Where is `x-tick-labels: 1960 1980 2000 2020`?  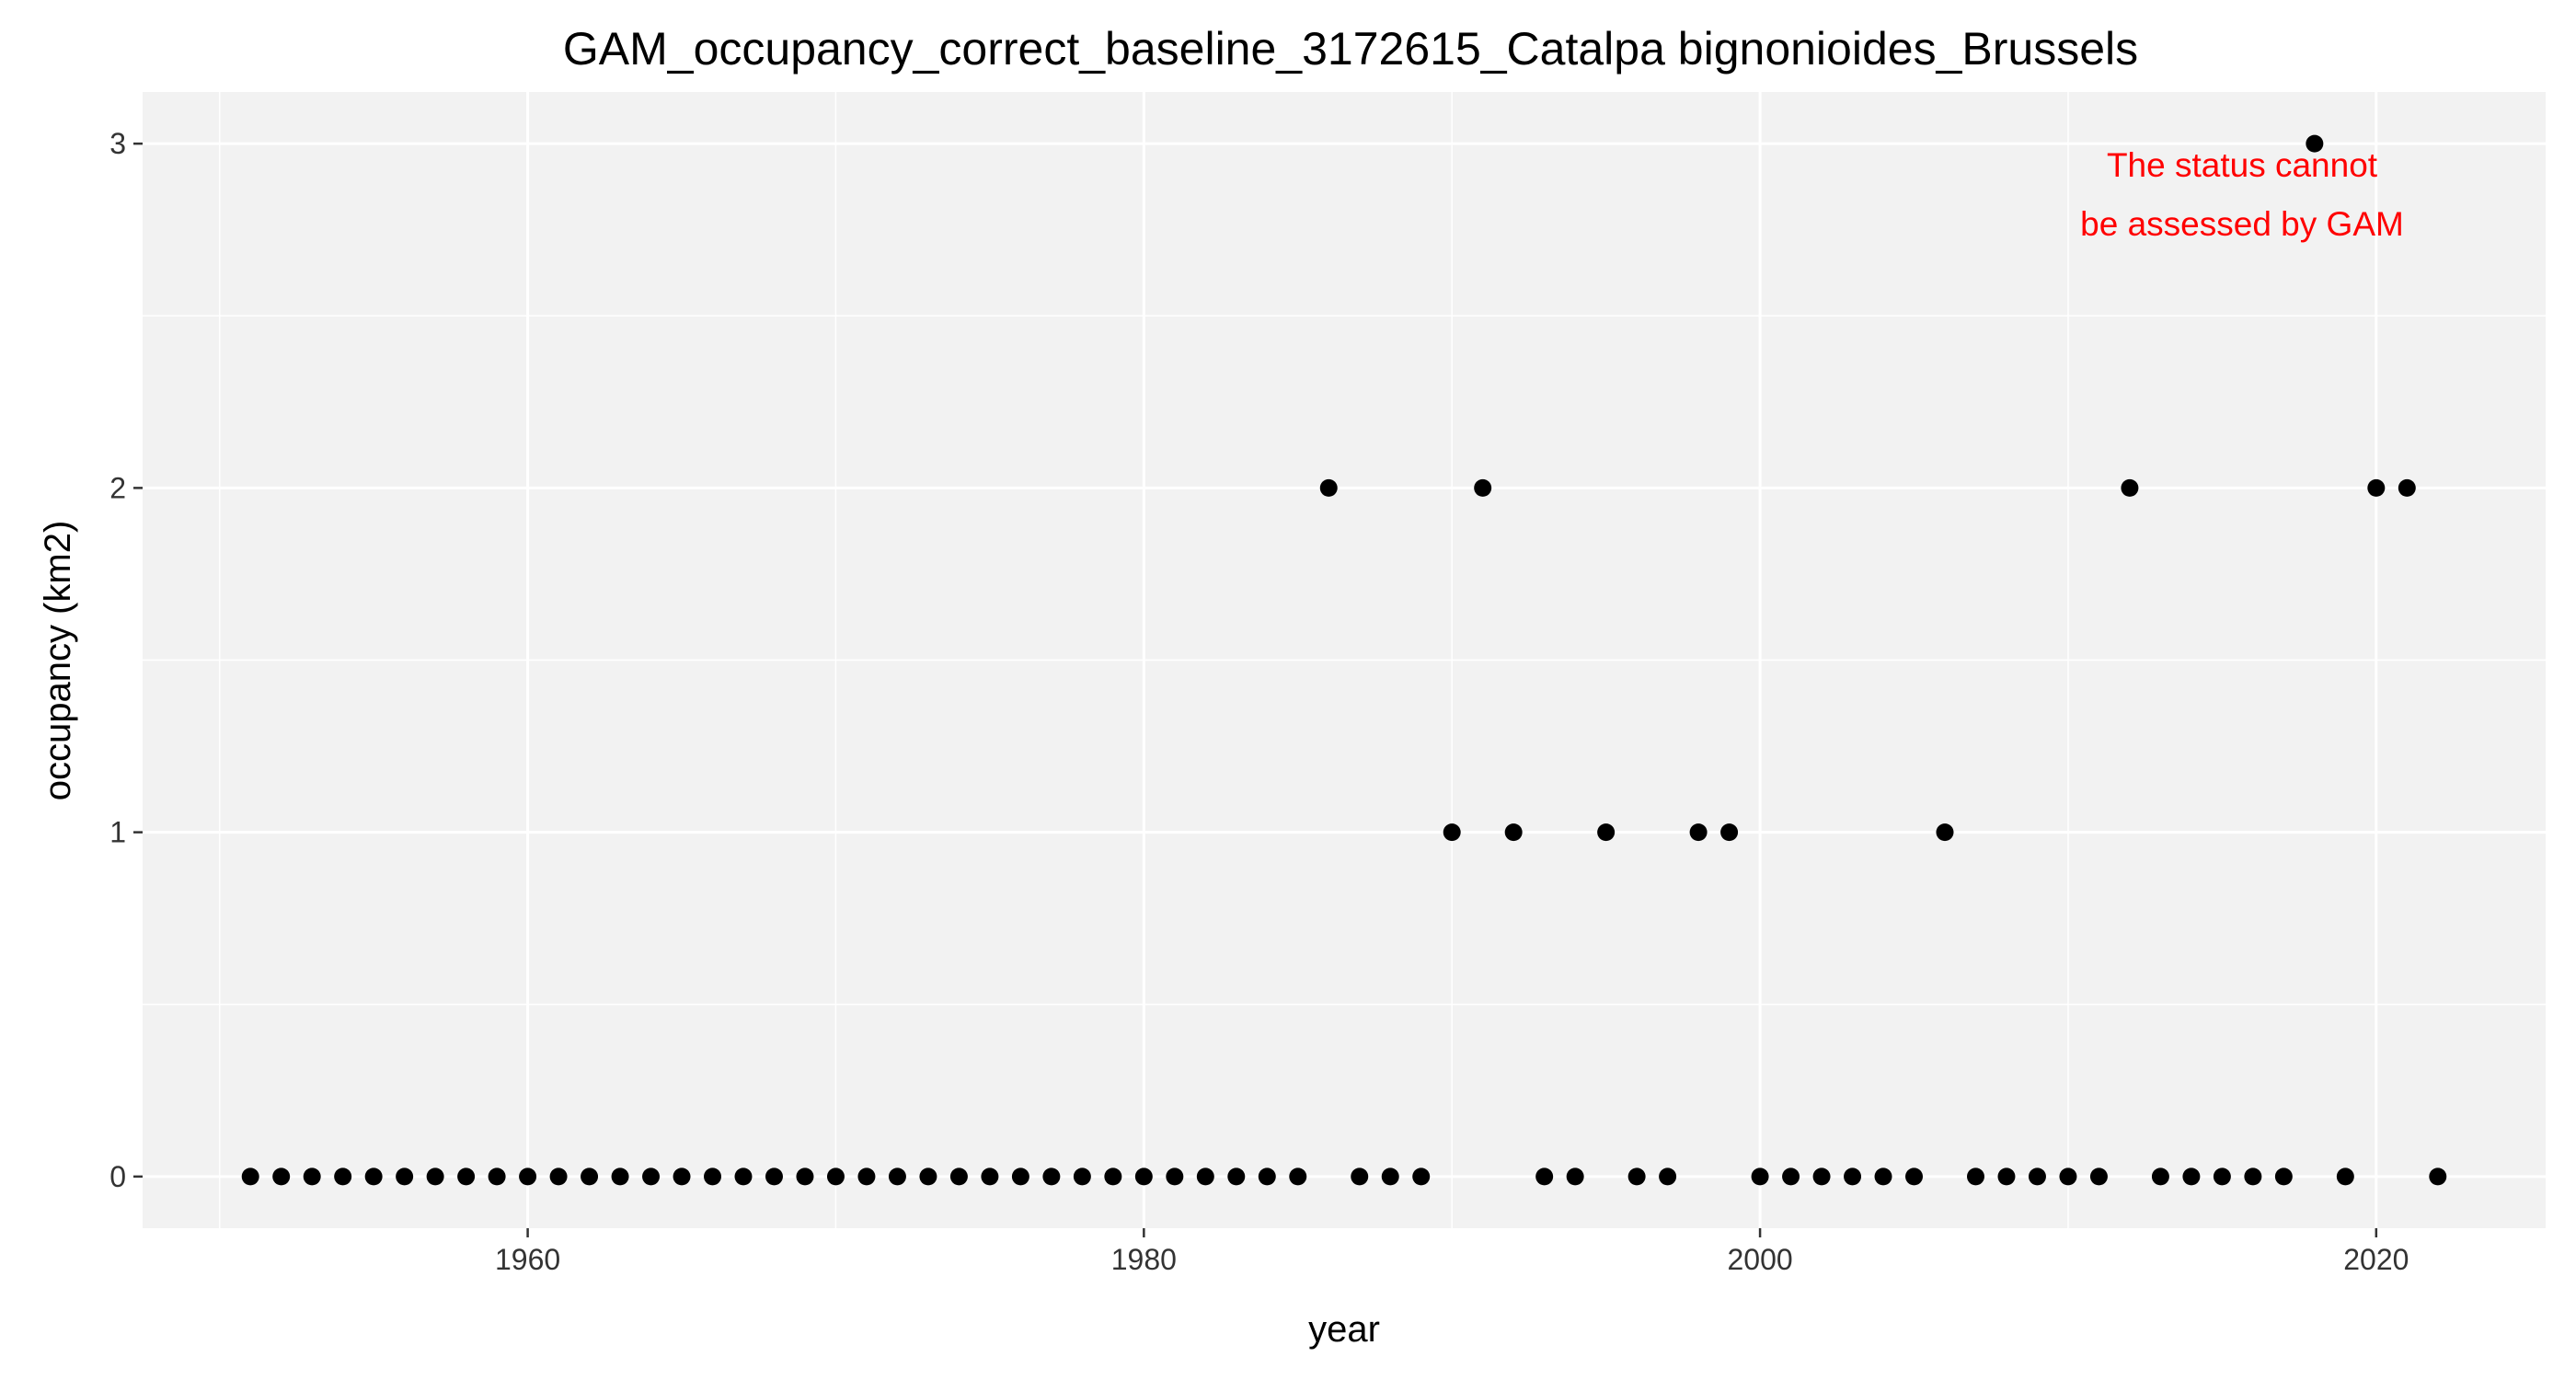
x-tick-labels: 1960 1980 2000 2020 is located at coordinates (1452, 1259).